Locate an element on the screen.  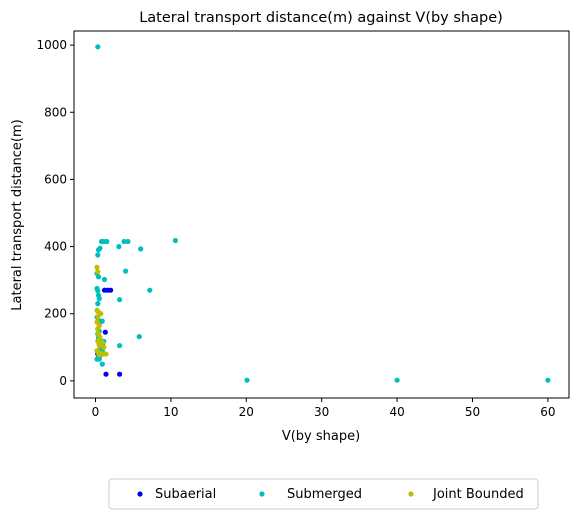
y-tick-label: 0 is located at coordinates (63, 381).